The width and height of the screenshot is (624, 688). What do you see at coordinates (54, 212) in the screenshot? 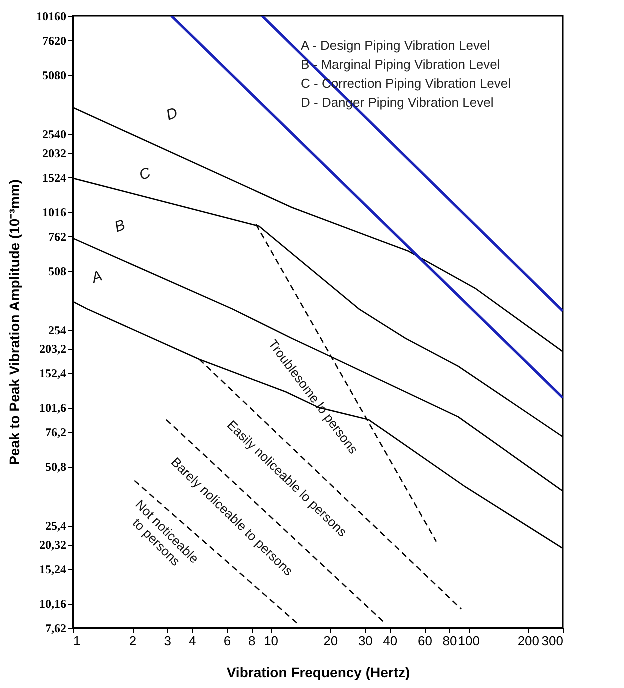
I see `y-tick-label: 1016` at bounding box center [54, 212].